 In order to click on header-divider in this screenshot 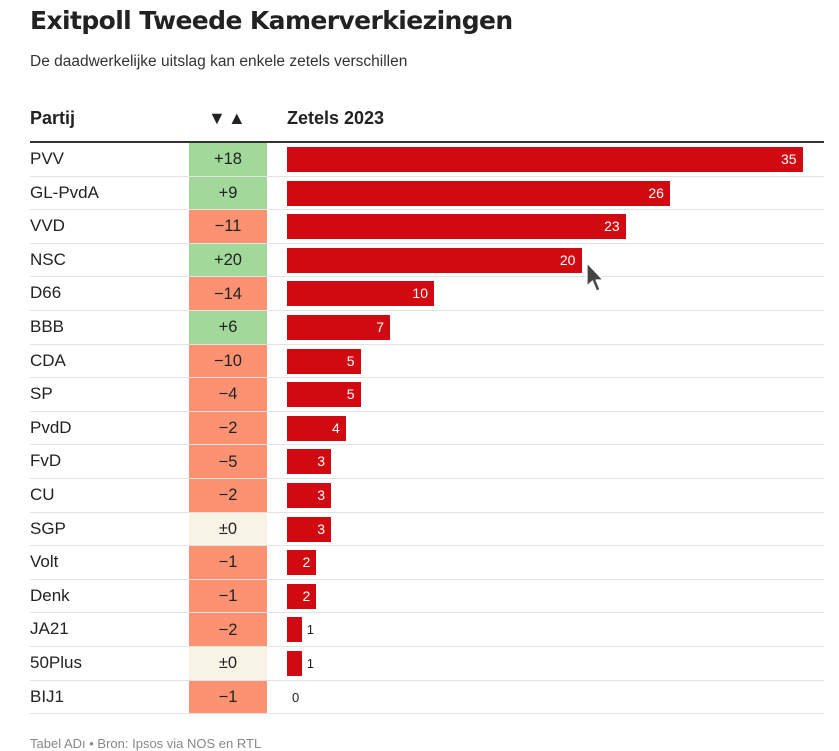, I will do `click(427, 142)`.